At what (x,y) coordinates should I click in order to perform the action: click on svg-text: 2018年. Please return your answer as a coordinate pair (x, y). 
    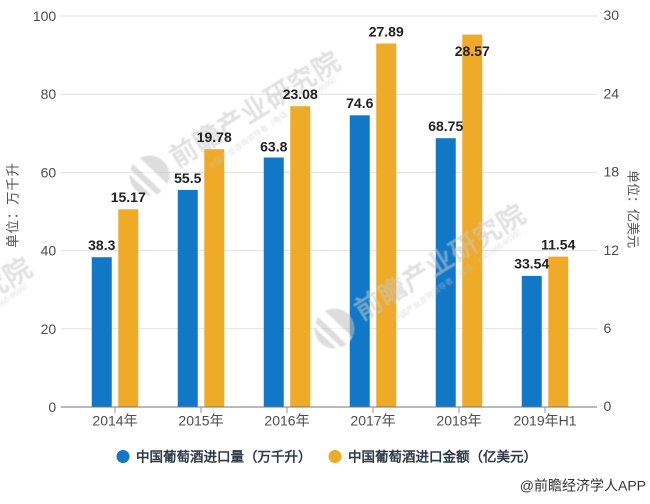
    Looking at the image, I should click on (458, 421).